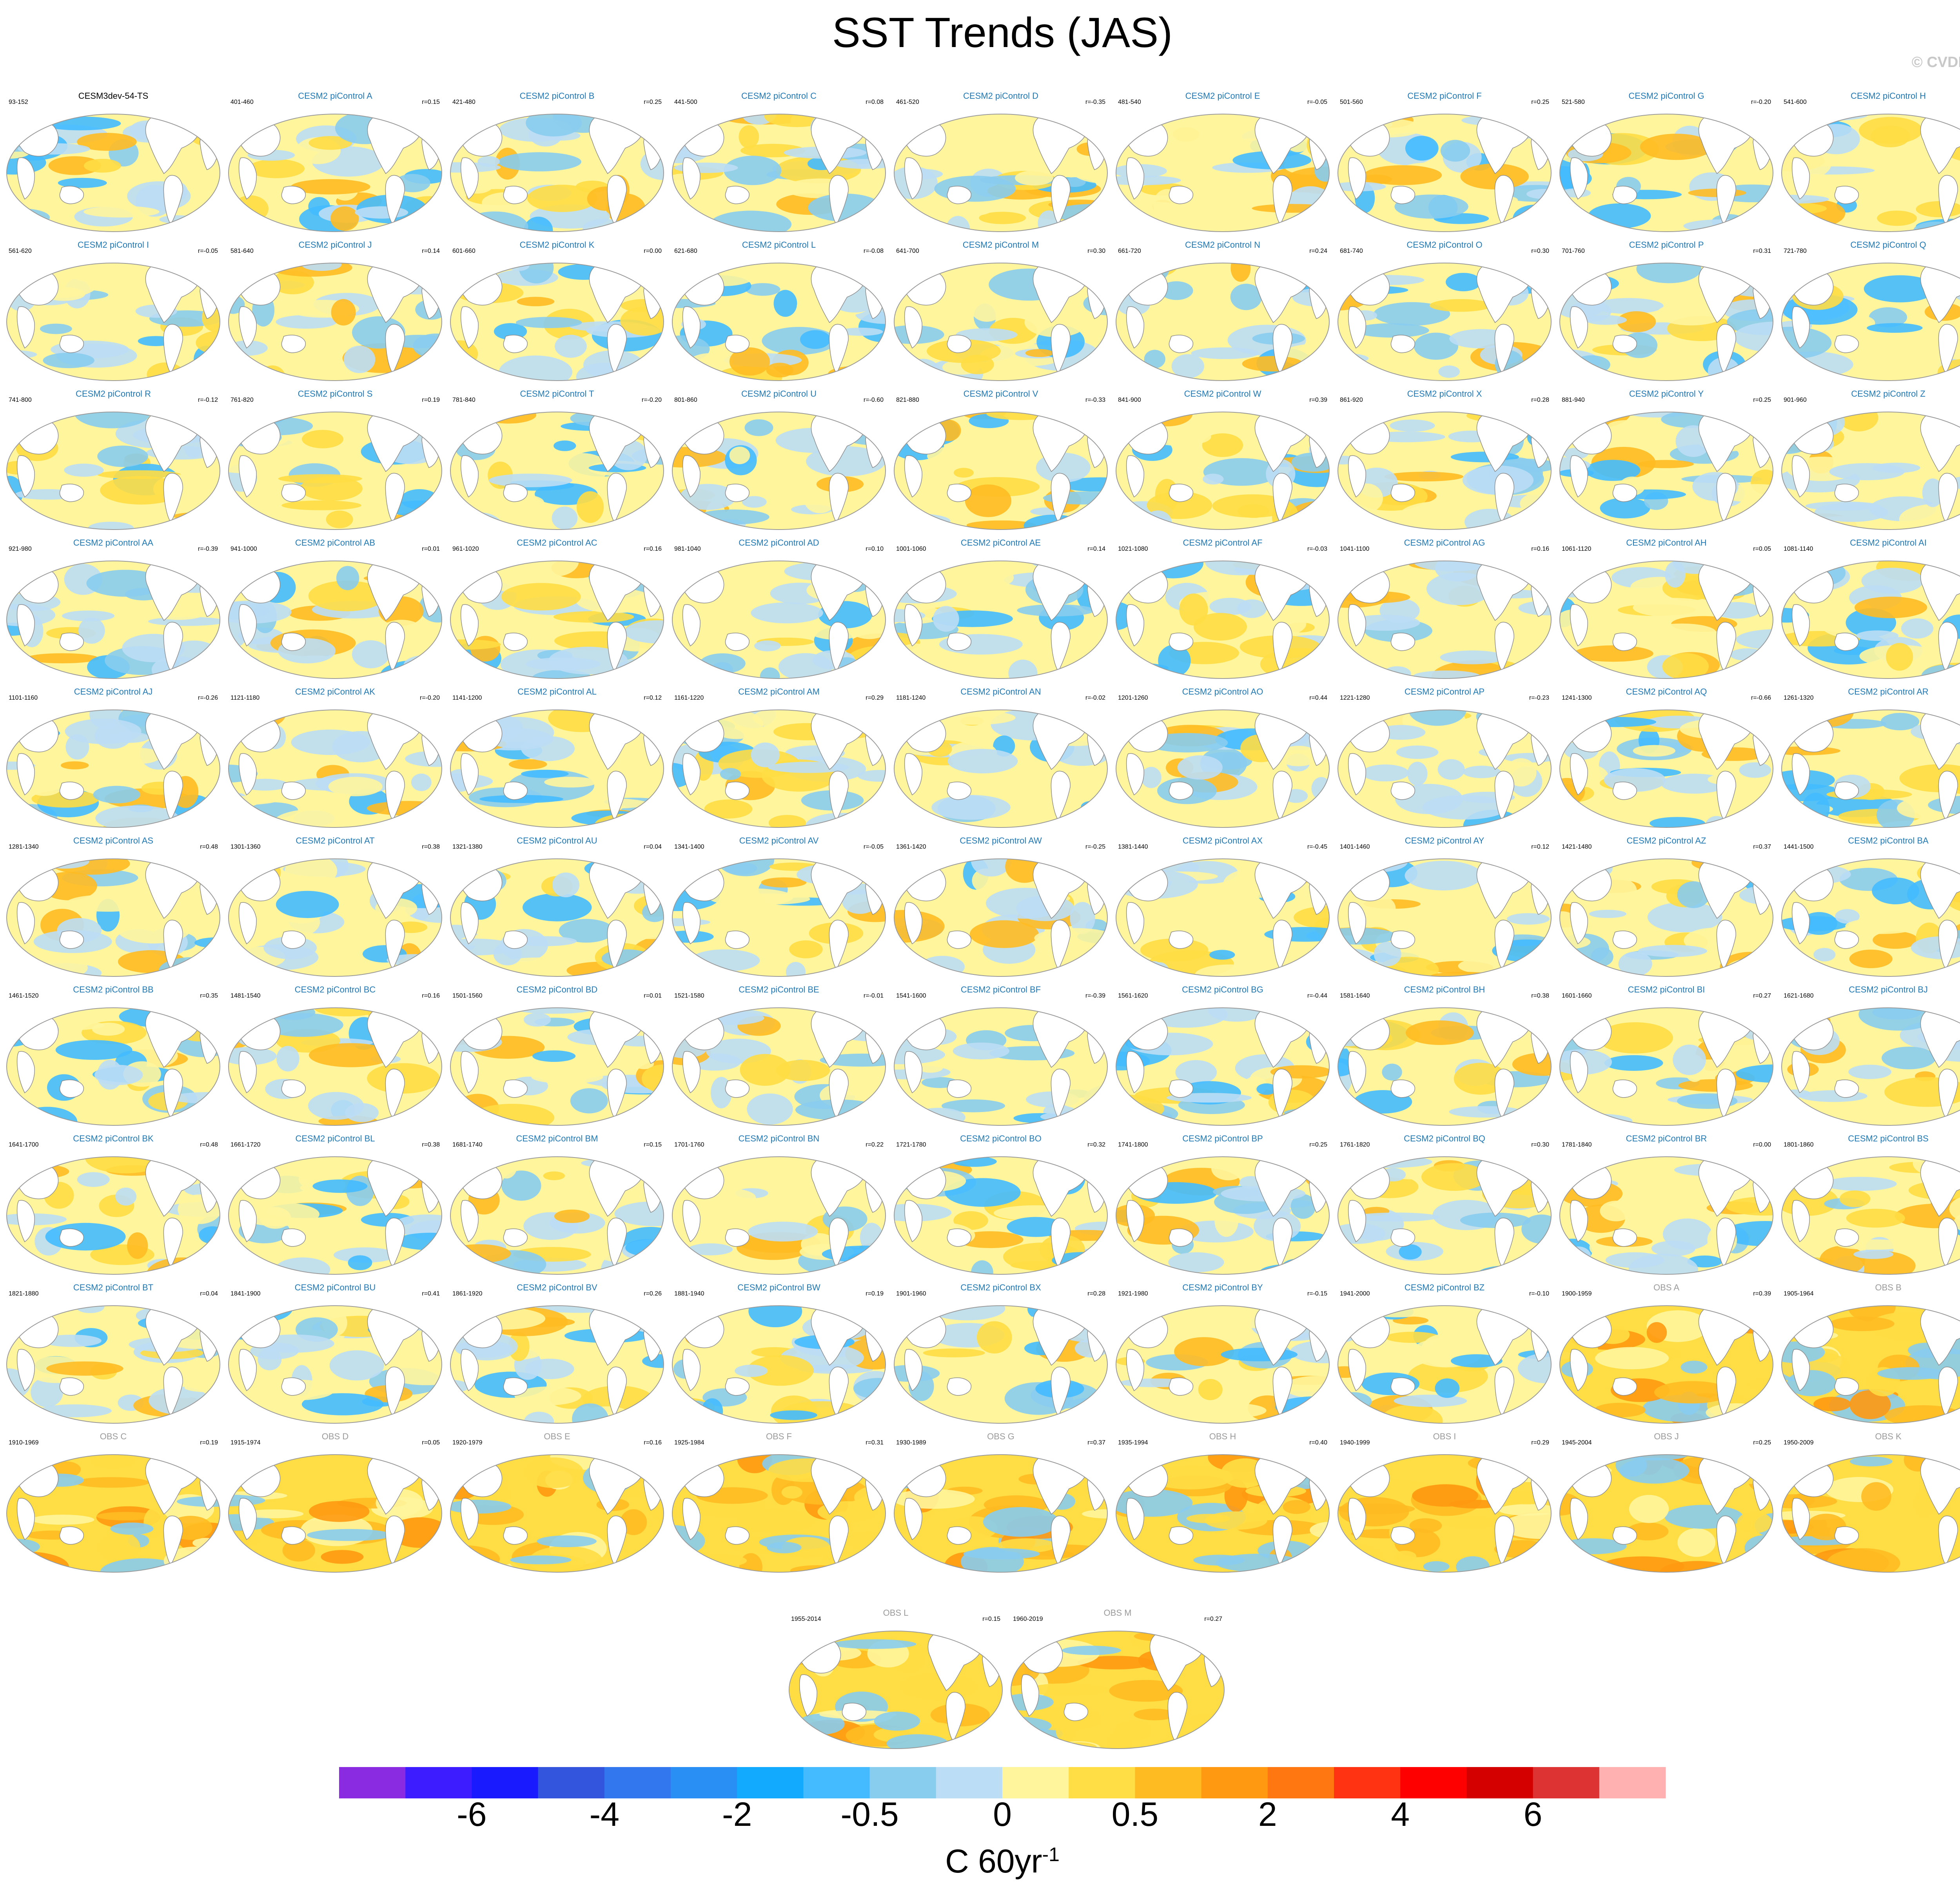 The height and width of the screenshot is (1896, 1960). What do you see at coordinates (653, 102) in the screenshot?
I see `panel-correlation: r=0.25` at bounding box center [653, 102].